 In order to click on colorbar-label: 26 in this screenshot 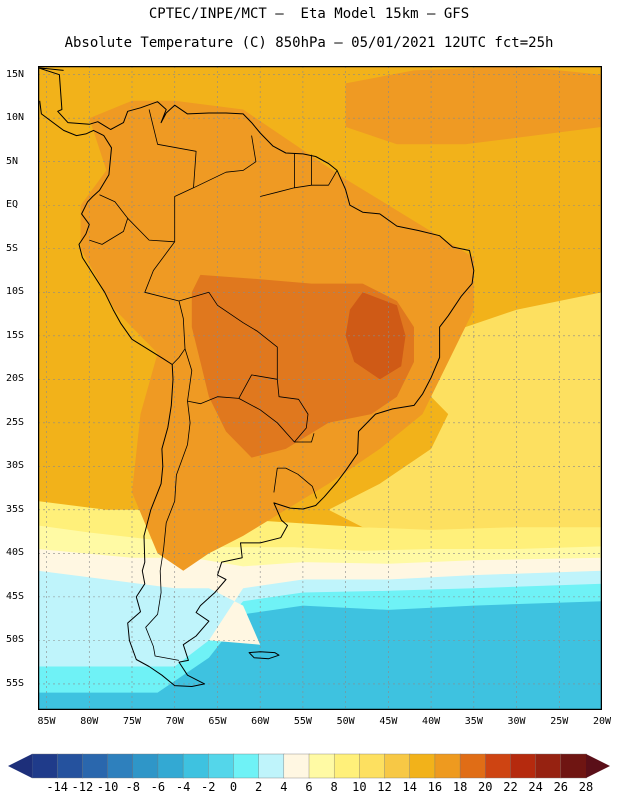, I will do `click(561, 787)`.